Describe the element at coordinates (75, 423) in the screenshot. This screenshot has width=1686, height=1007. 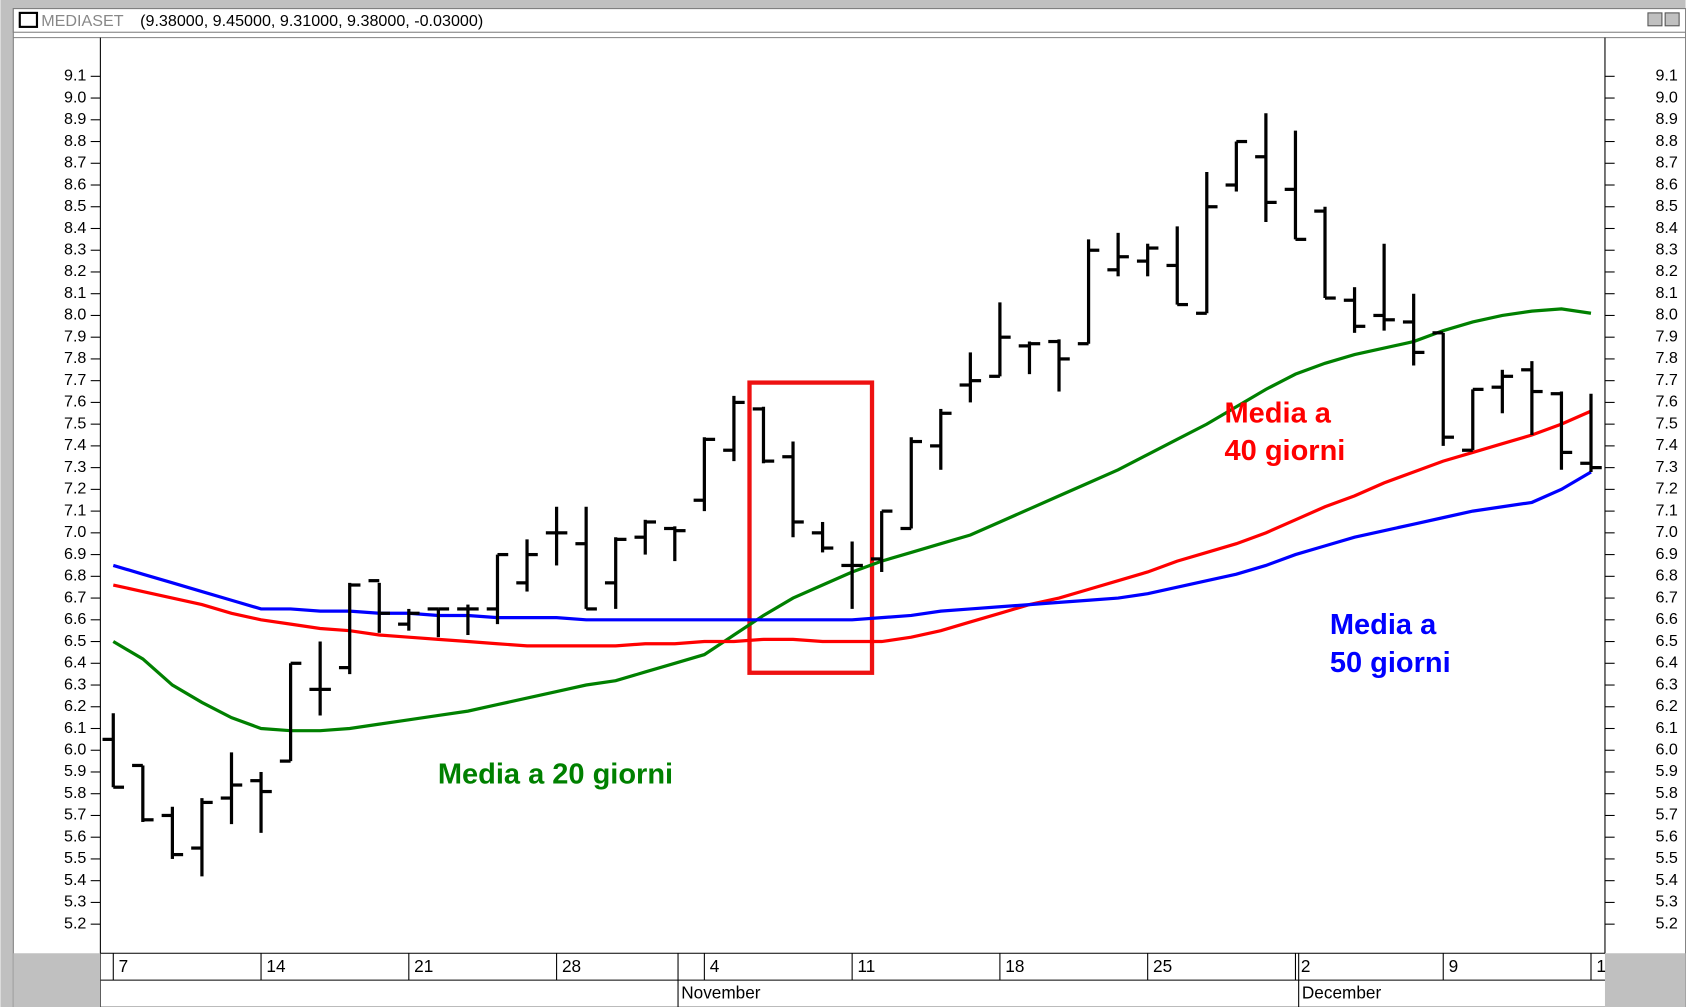
I see `y-tick-label: 7.5` at that location.